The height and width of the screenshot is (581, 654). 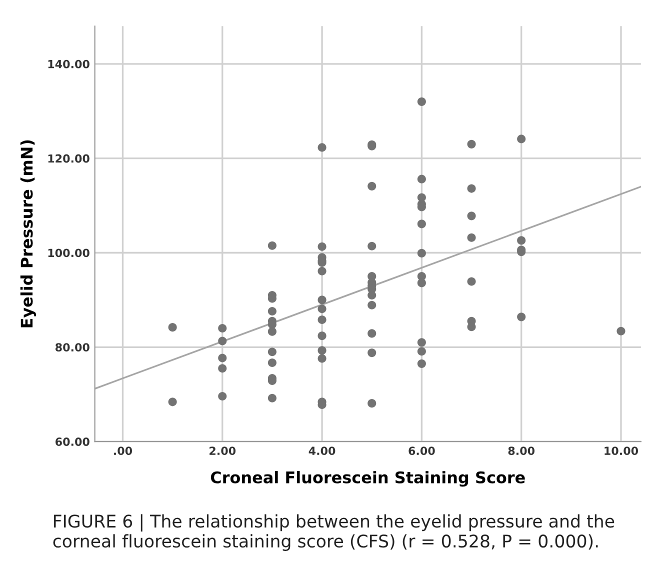 I want to click on x-tick-label: 4.00, so click(x=322, y=451).